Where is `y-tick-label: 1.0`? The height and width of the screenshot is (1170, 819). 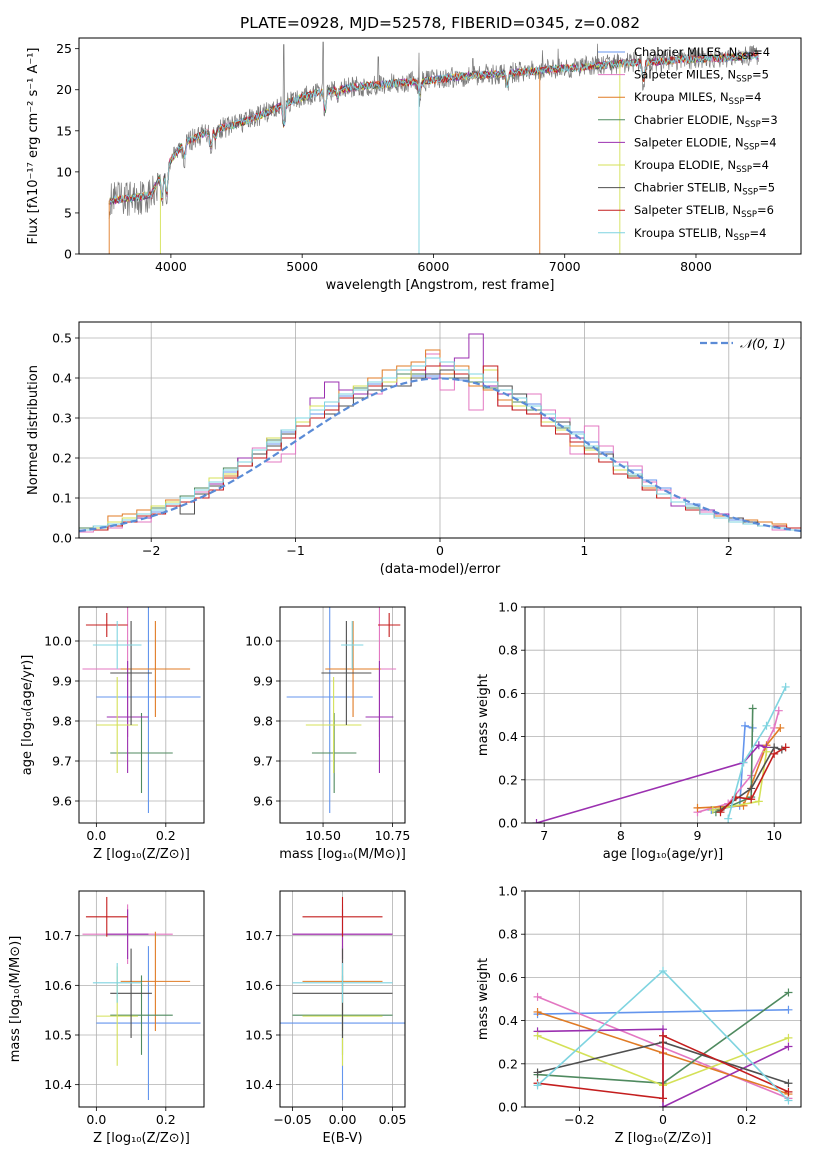
y-tick-label: 1.0 is located at coordinates (508, 607).